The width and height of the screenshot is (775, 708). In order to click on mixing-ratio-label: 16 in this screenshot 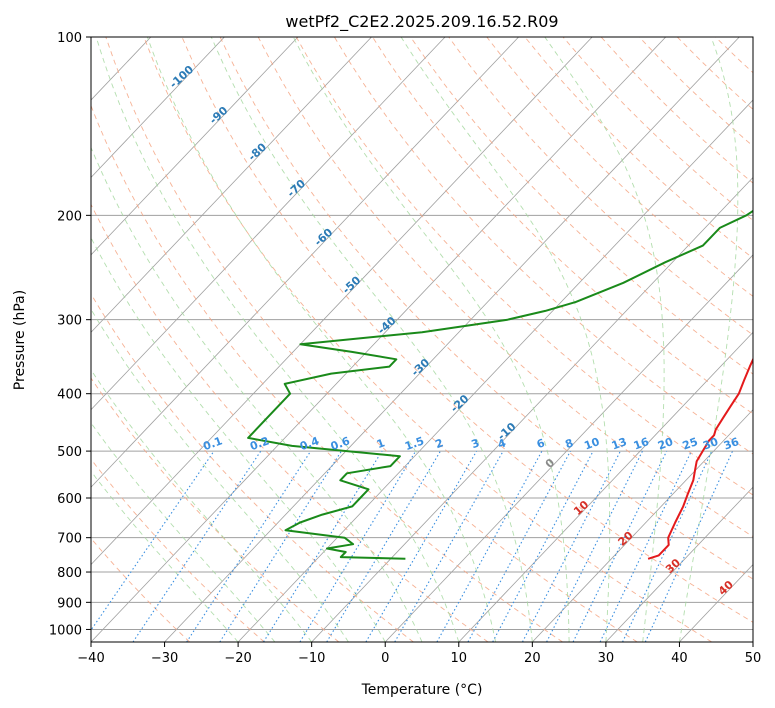, I will do `click(641, 444)`.